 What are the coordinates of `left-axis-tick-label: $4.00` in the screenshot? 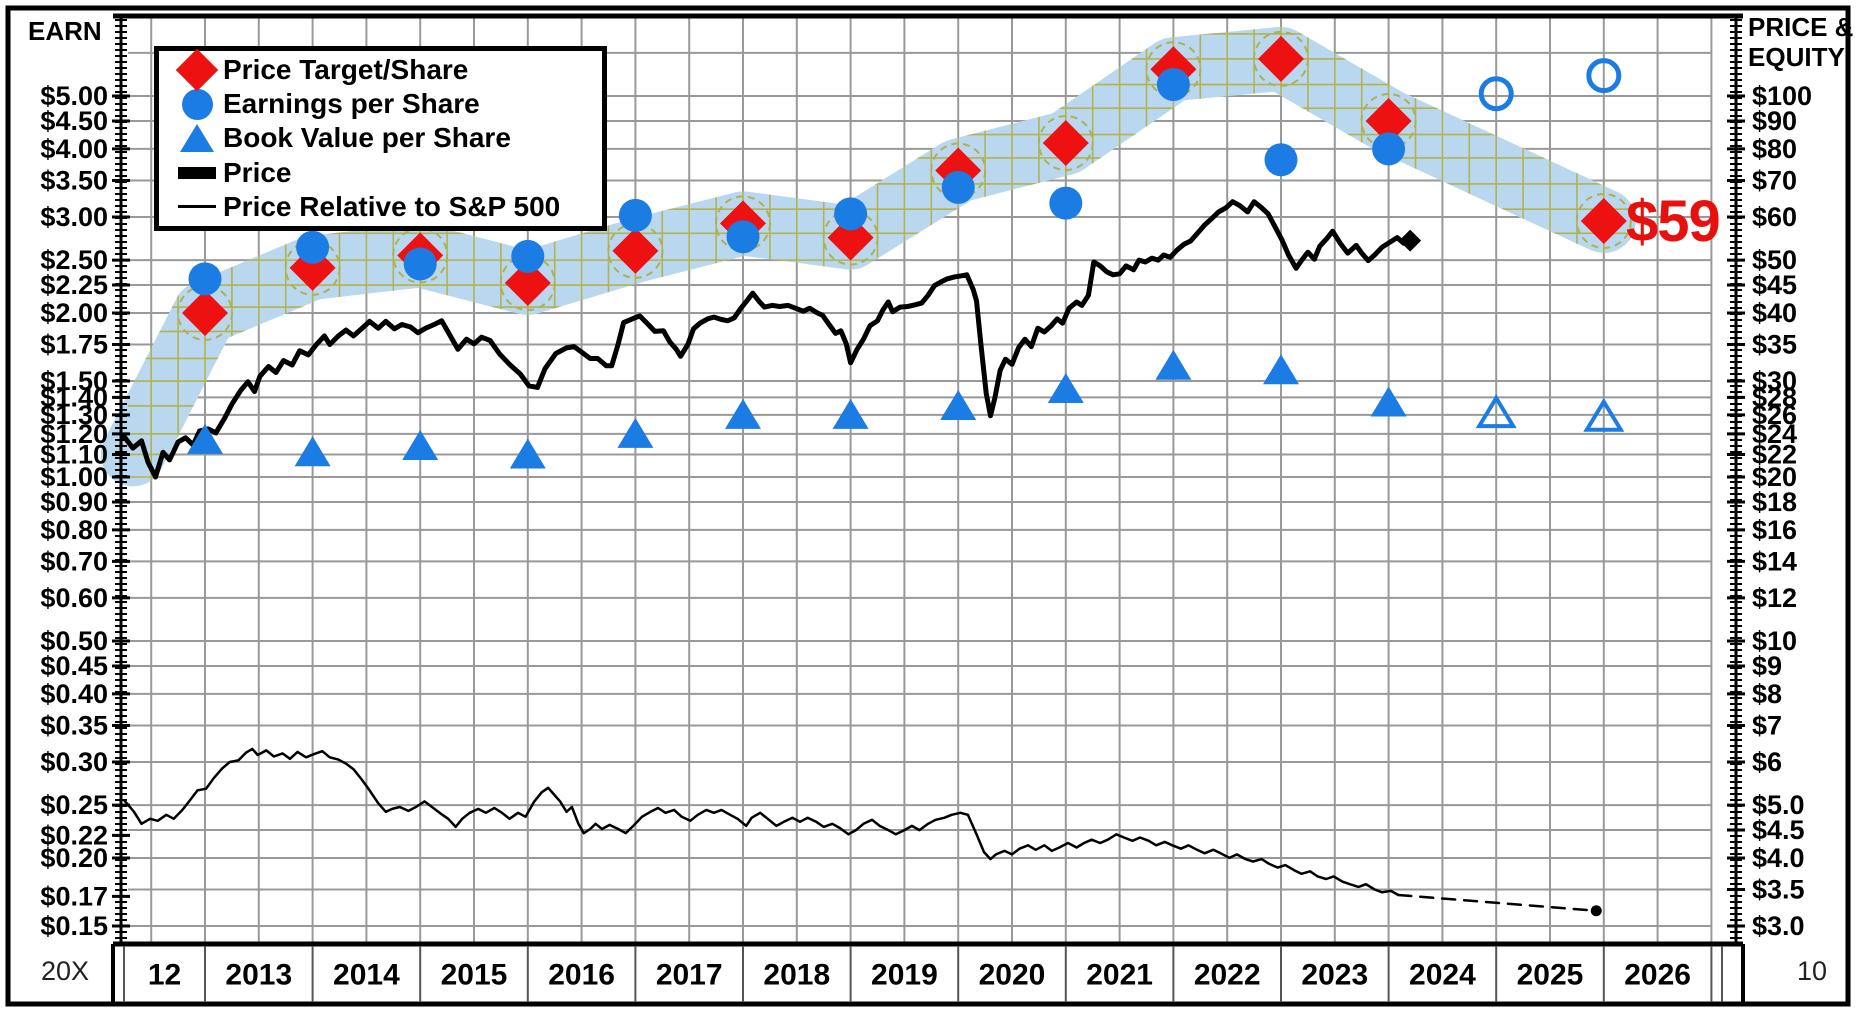 It's located at (74, 149).